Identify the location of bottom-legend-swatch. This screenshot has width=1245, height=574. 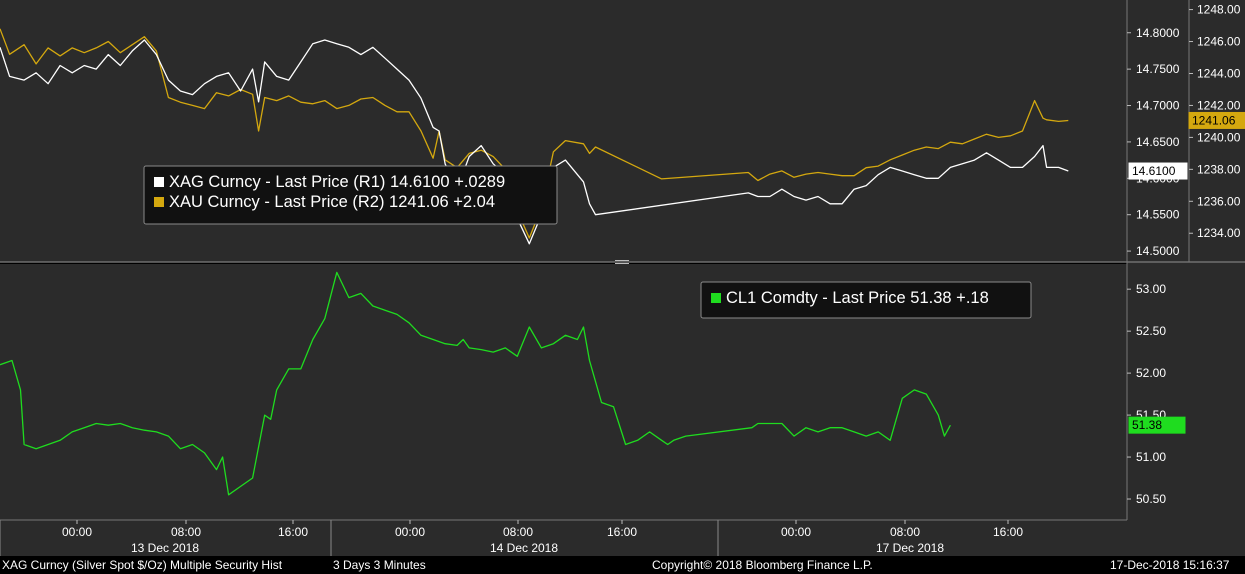
(716, 298).